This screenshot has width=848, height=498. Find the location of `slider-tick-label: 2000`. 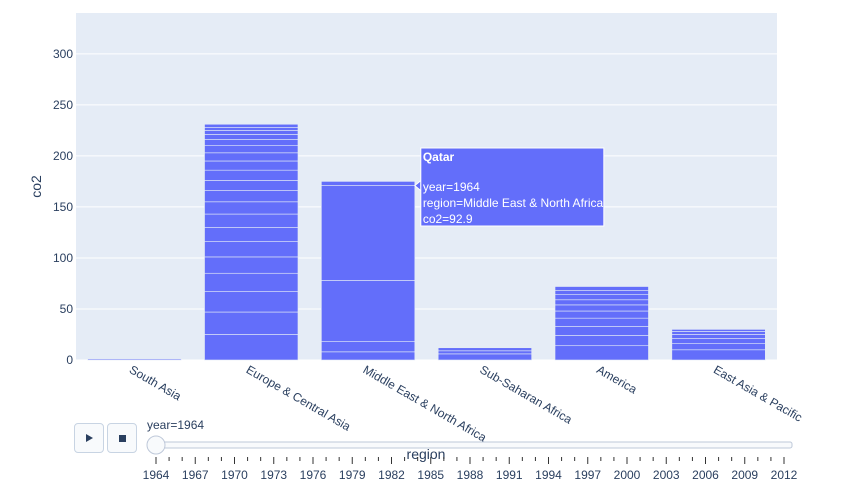

slider-tick-label: 2000 is located at coordinates (627, 475).